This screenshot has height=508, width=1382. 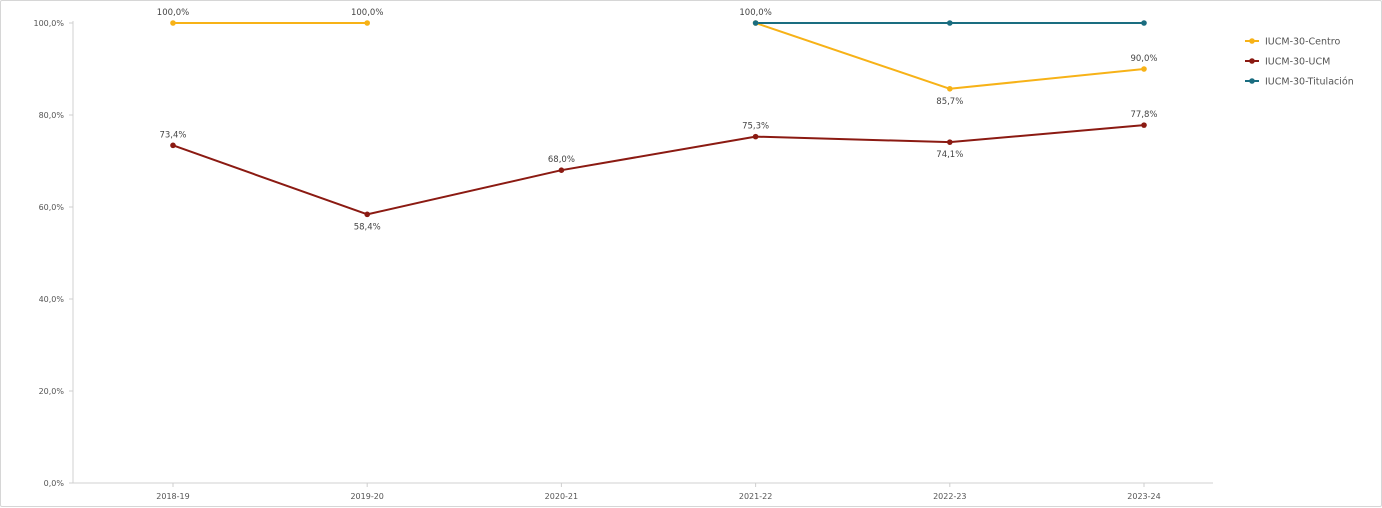 I want to click on data-label: 73,4%, so click(x=172, y=135).